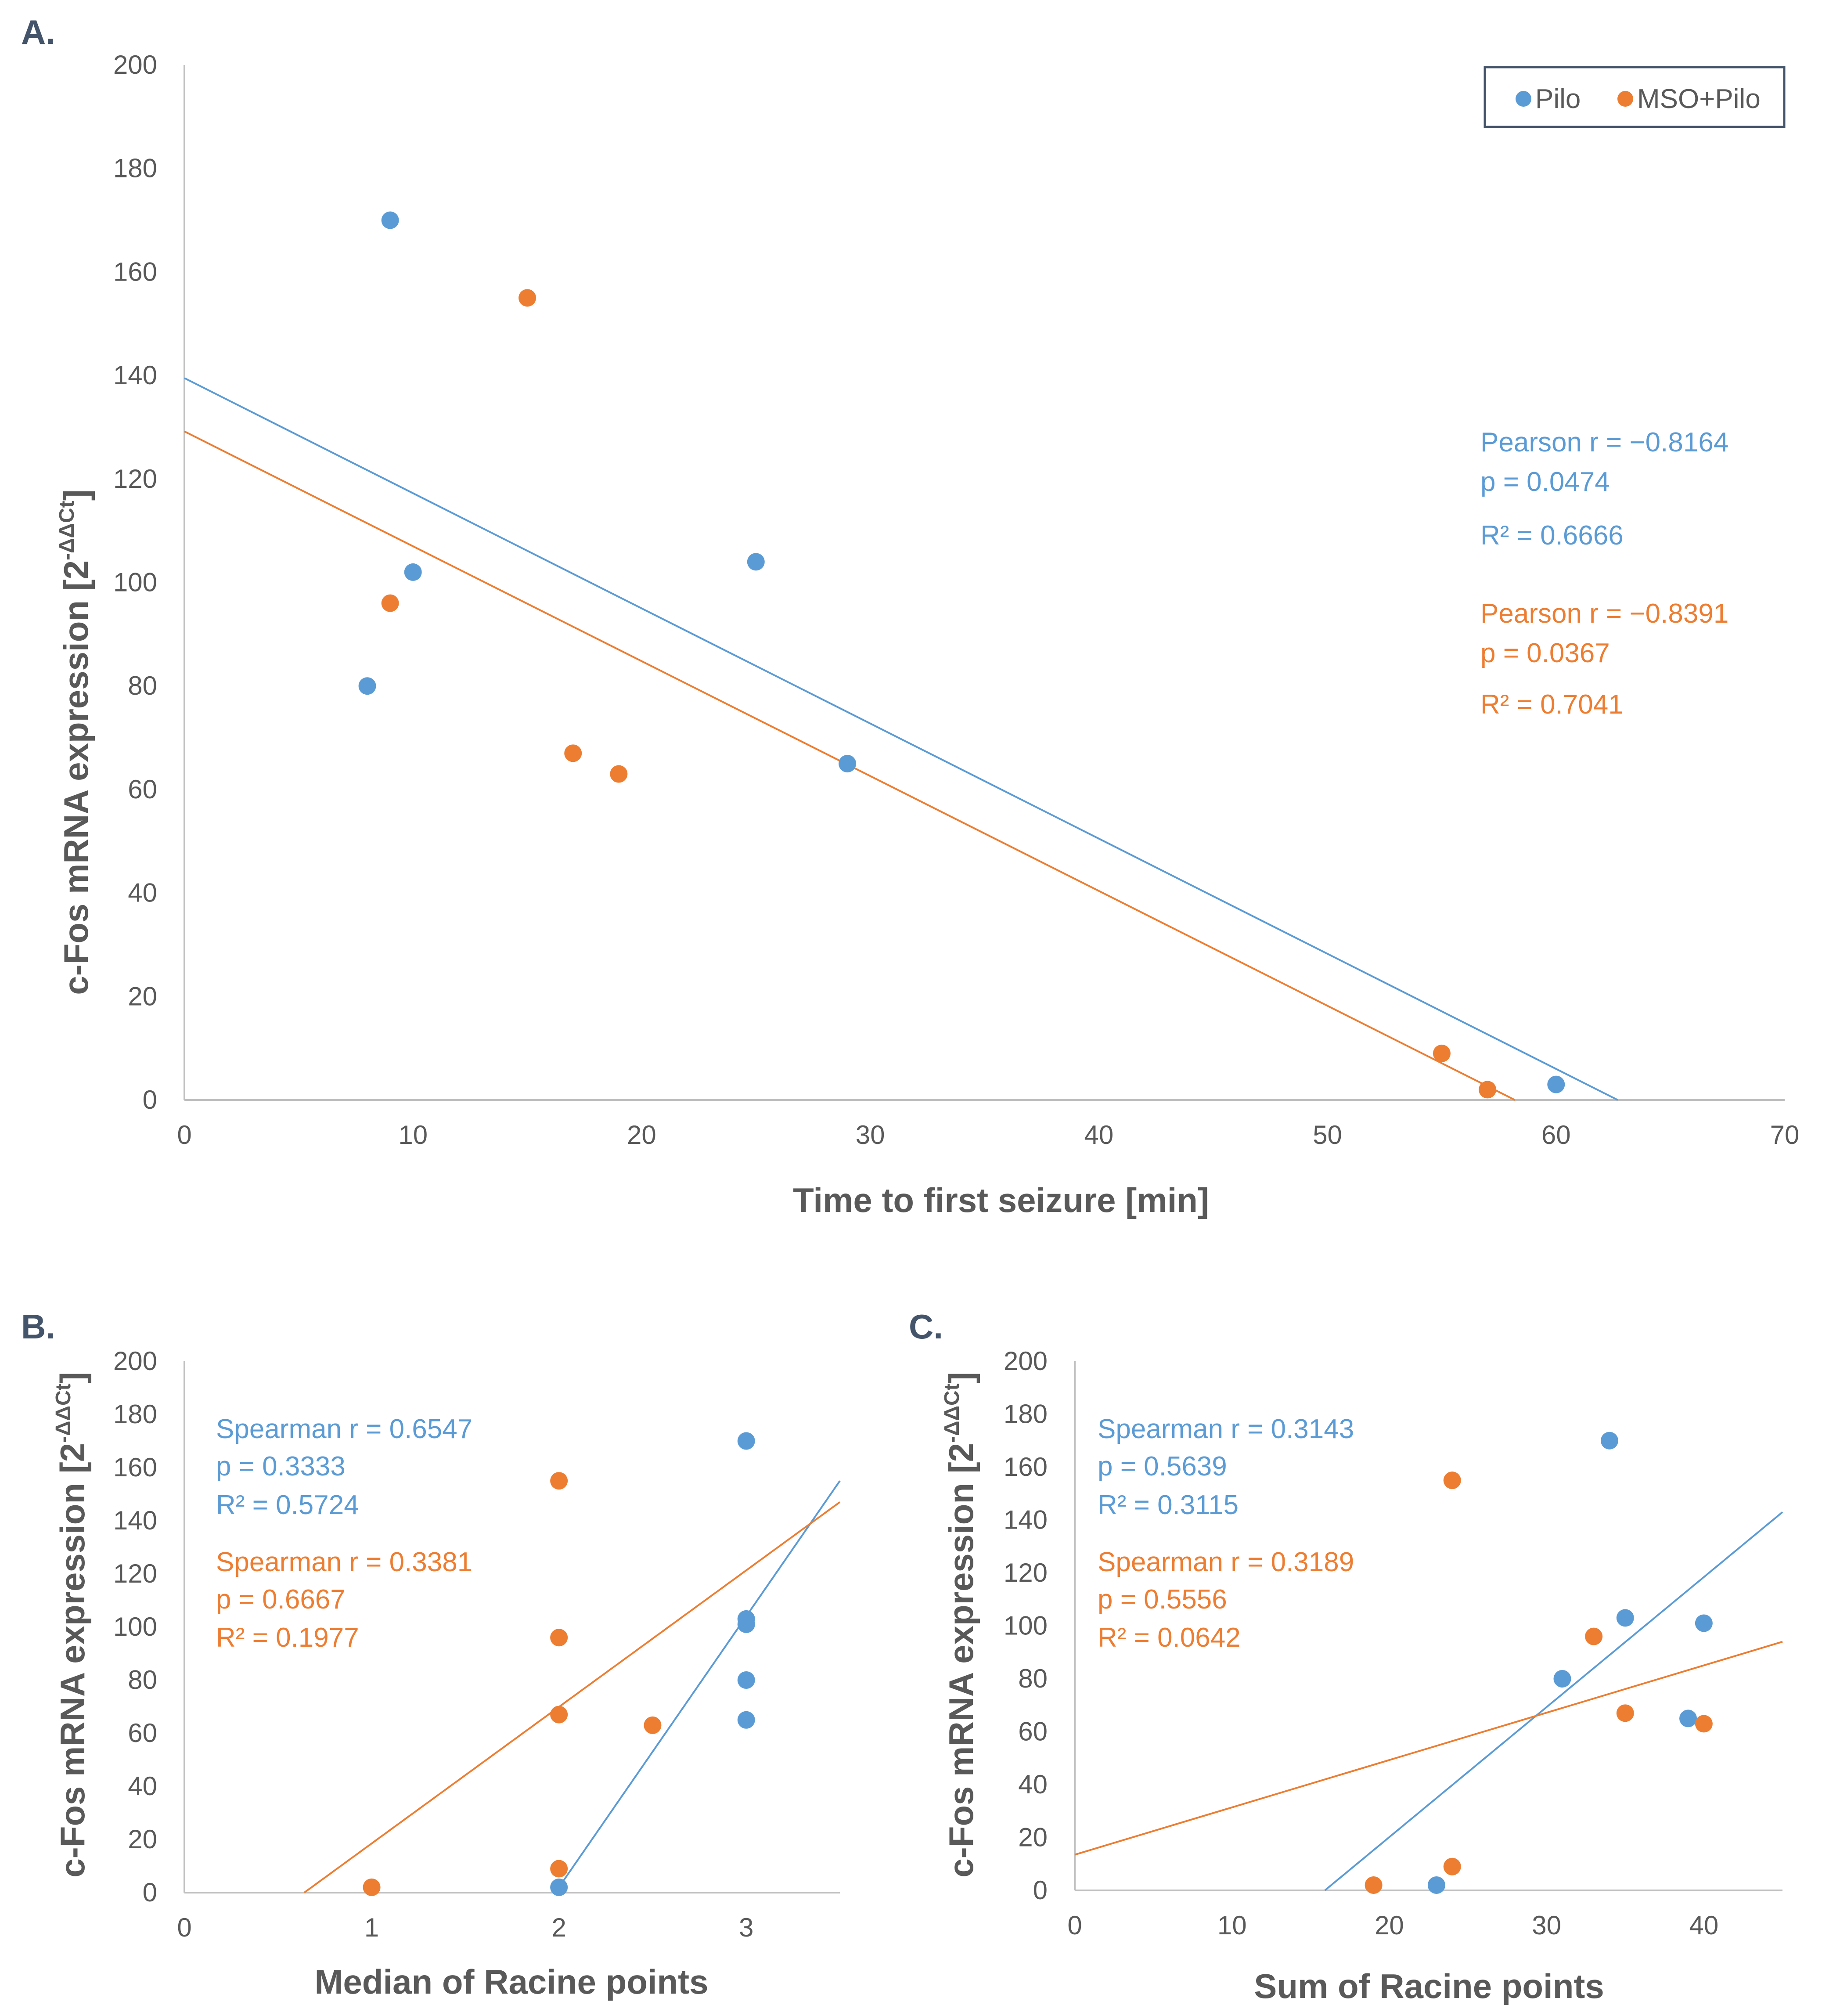 The width and height of the screenshot is (1822, 2016). Describe the element at coordinates (1026, 1467) in the screenshot. I see `panel-c-y-tick: 160` at that location.